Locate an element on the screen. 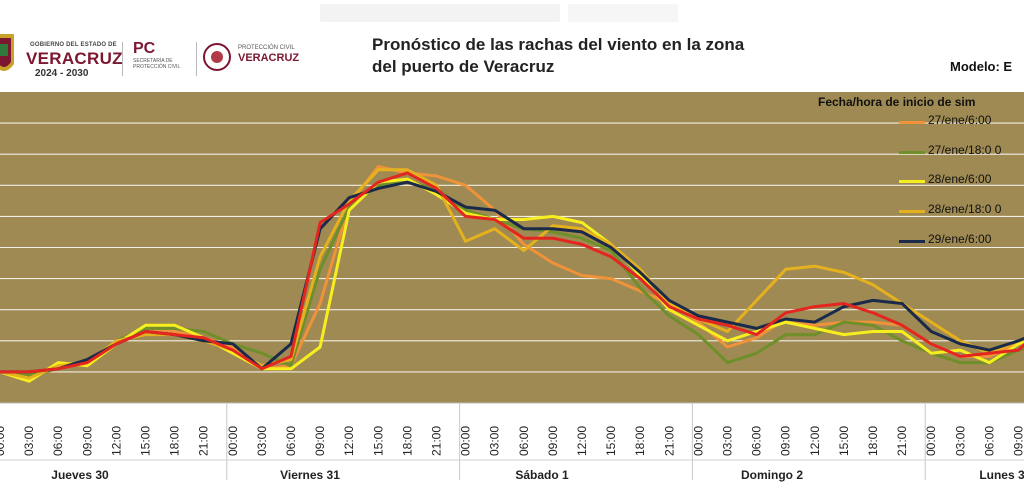 The image size is (1024, 491). legend-item: 28/ene/6:00 is located at coordinates (960, 179).